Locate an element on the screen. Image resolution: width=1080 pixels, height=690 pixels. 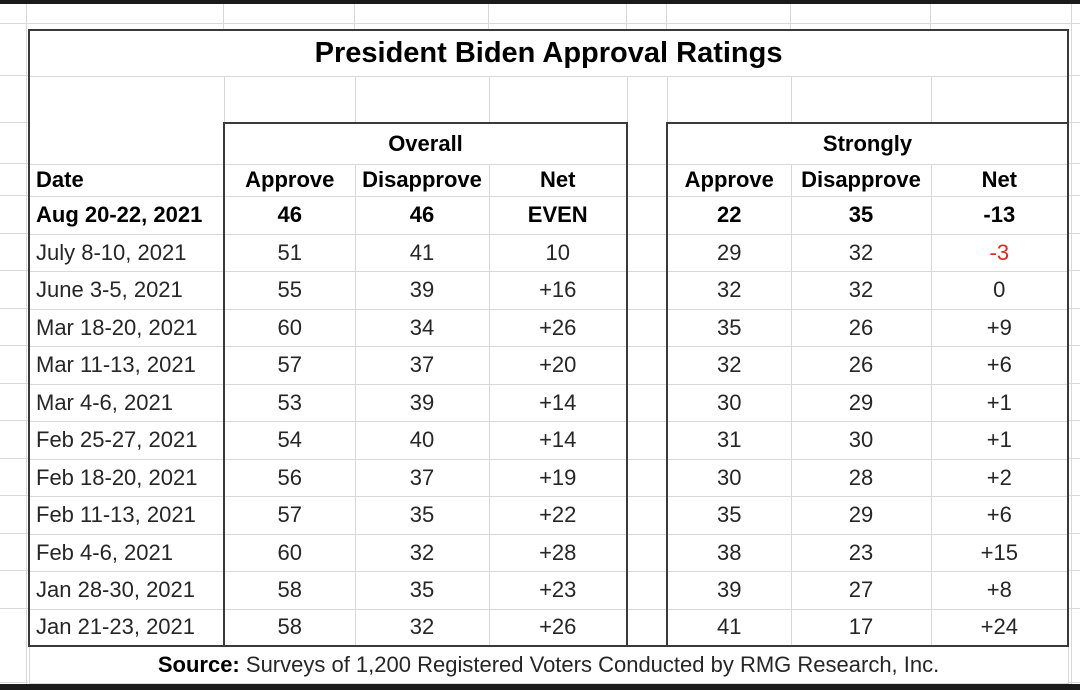
cell-strongly-net: +2 is located at coordinates (1000, 478).